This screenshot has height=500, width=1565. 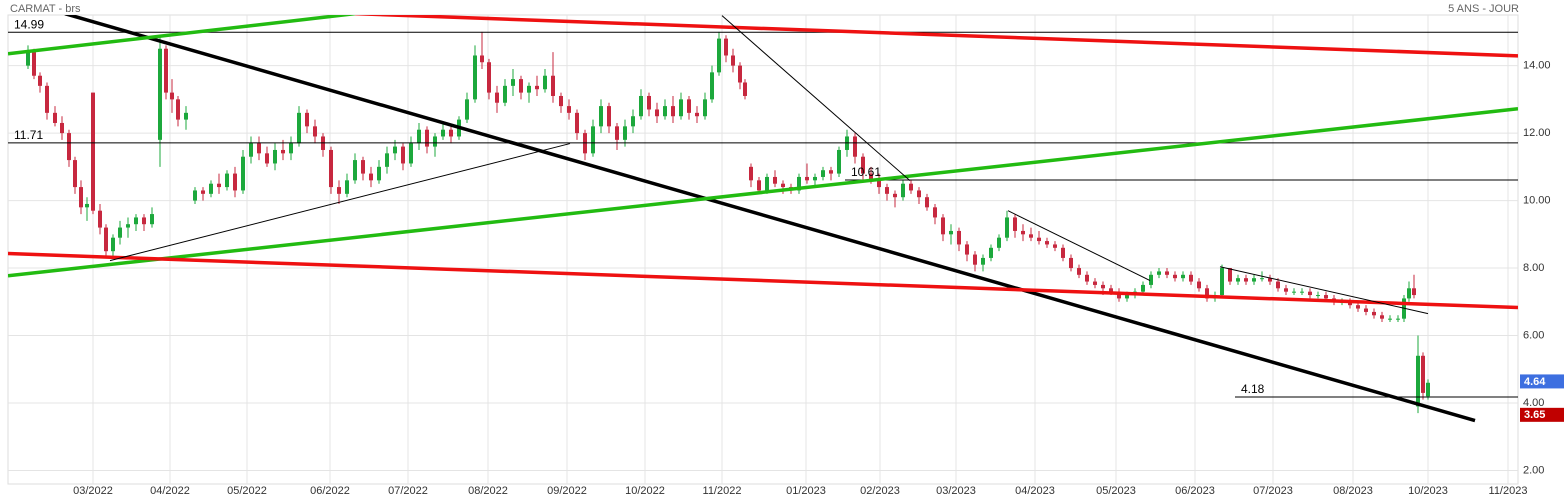 I want to click on x-tick-label: 10/2022, so click(x=645, y=491).